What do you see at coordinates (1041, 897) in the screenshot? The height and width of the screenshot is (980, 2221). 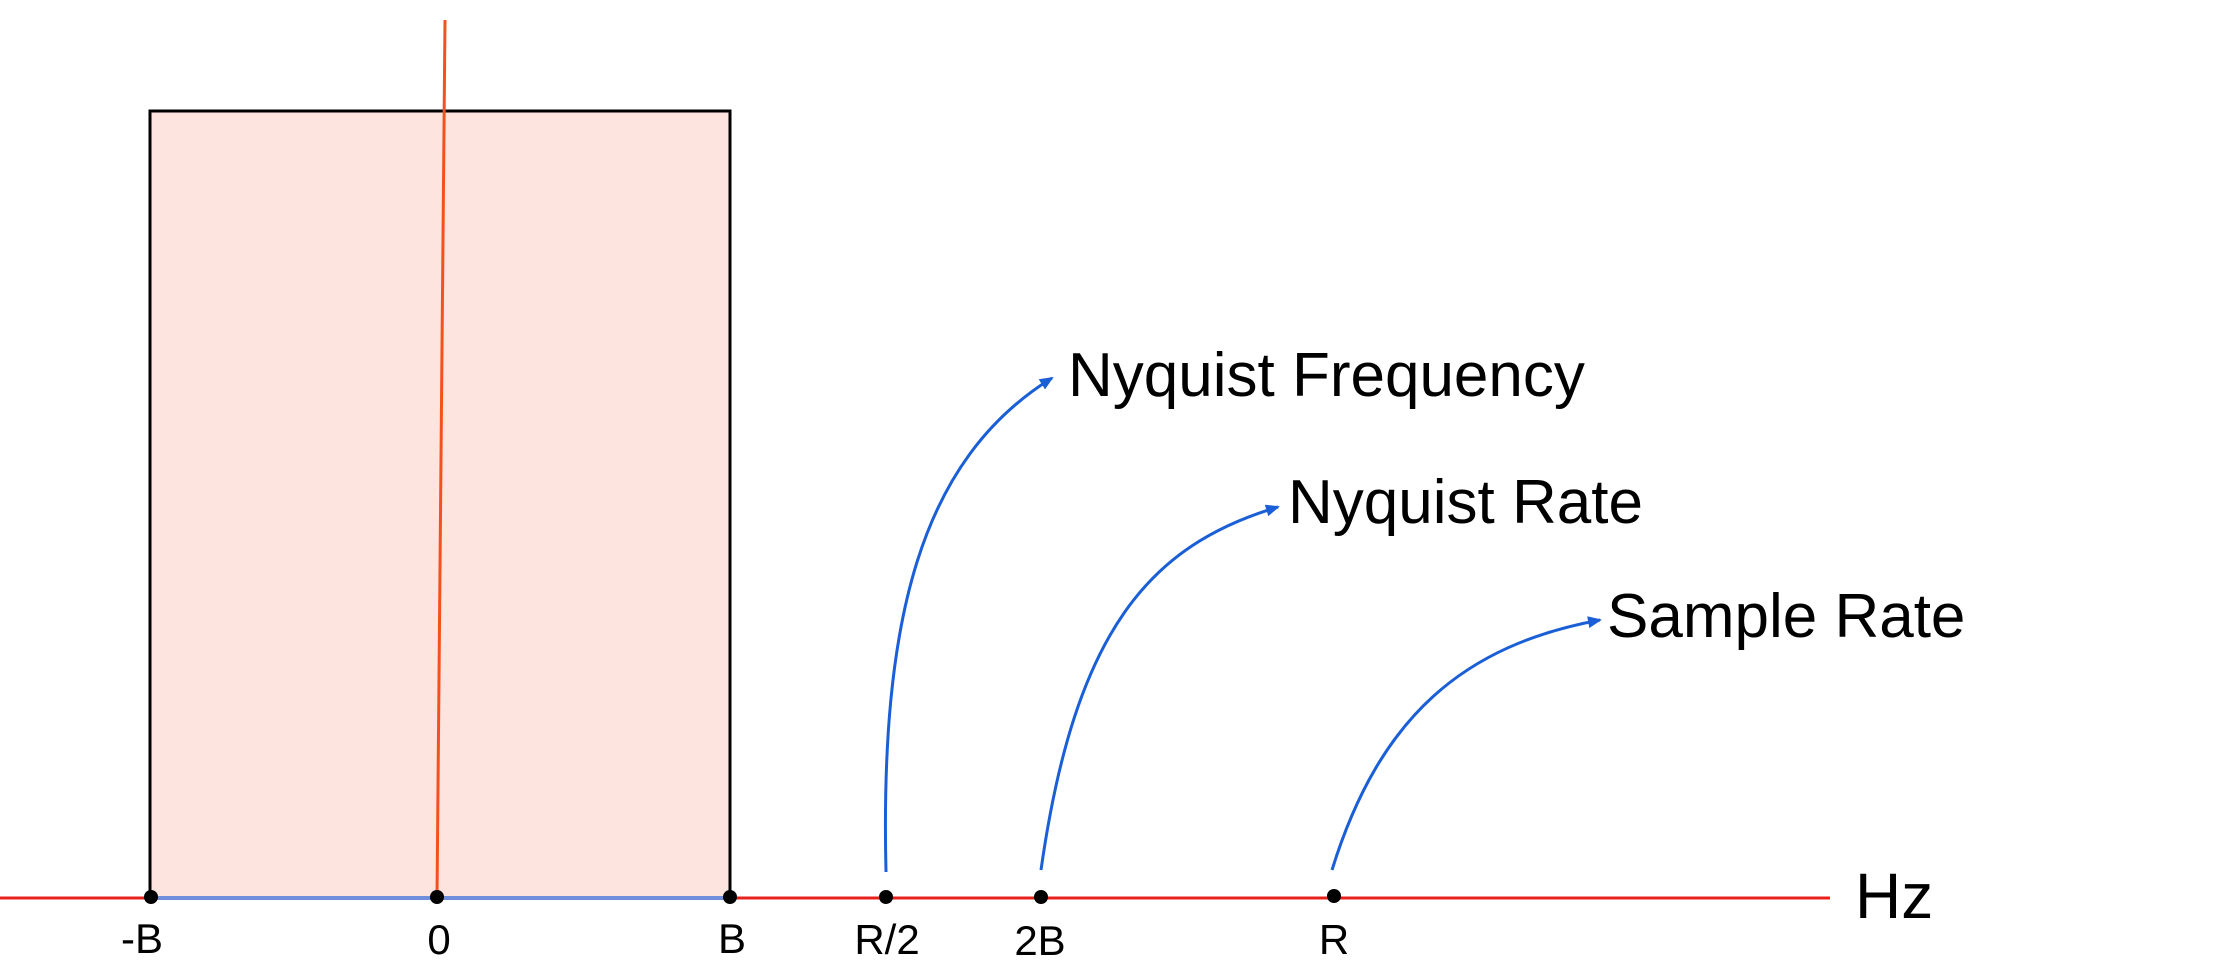 I see `point-two-b` at bounding box center [1041, 897].